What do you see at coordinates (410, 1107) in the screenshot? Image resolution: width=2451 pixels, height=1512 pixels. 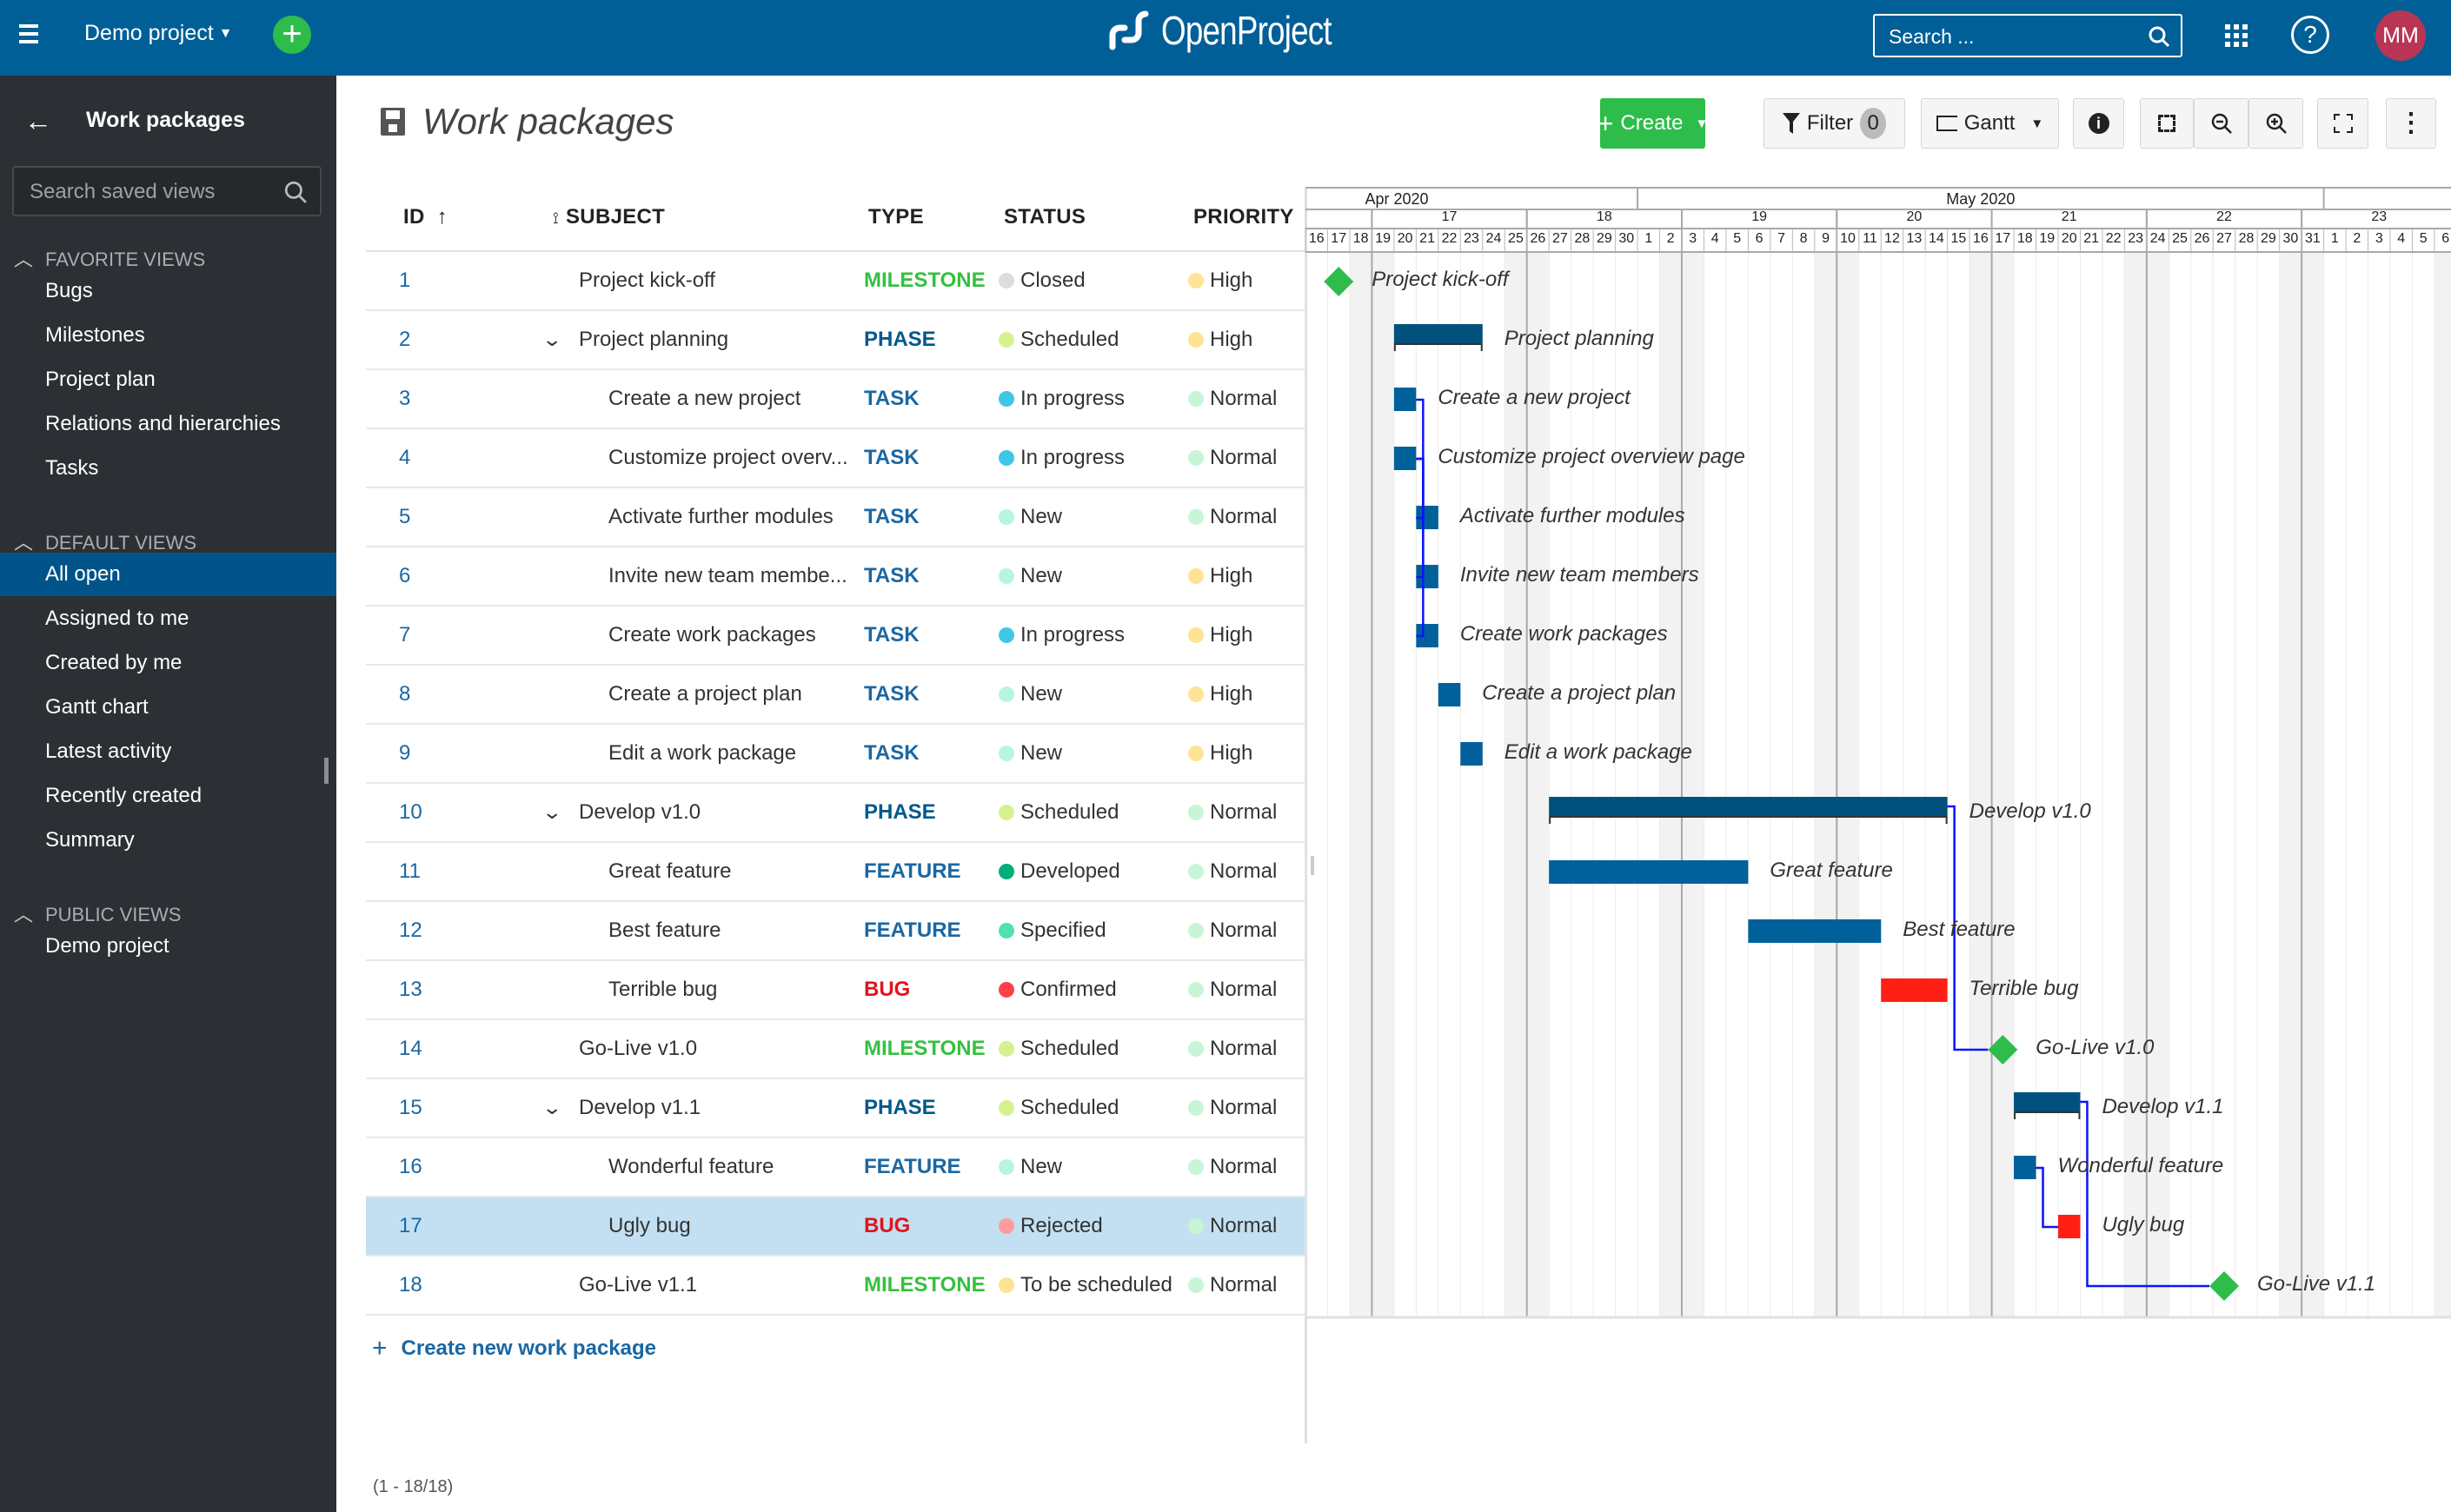 I see `work-package-id: 15` at bounding box center [410, 1107].